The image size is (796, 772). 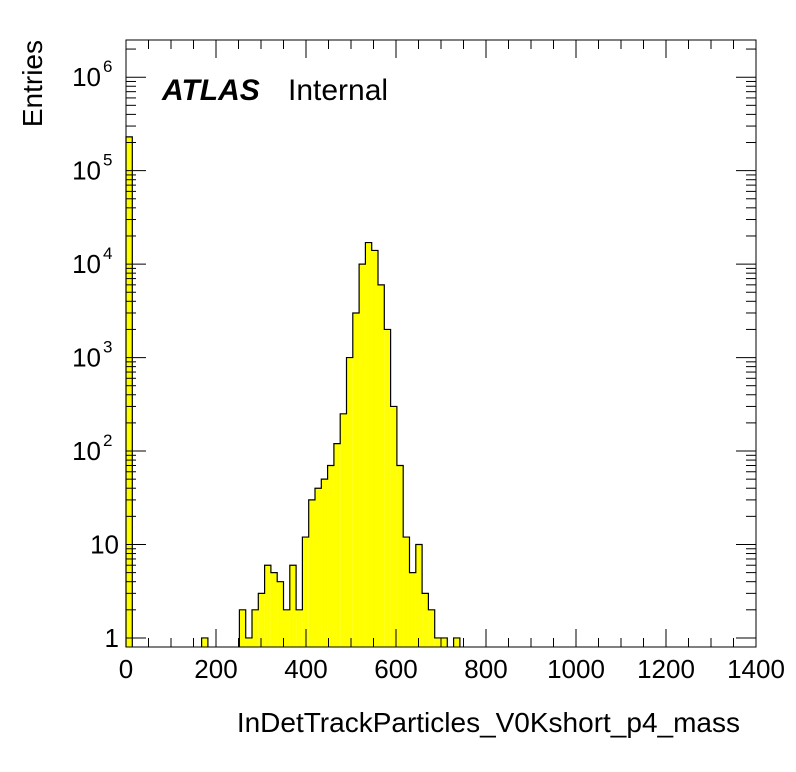 I want to click on atlas-label: ATLAS, so click(x=210, y=90).